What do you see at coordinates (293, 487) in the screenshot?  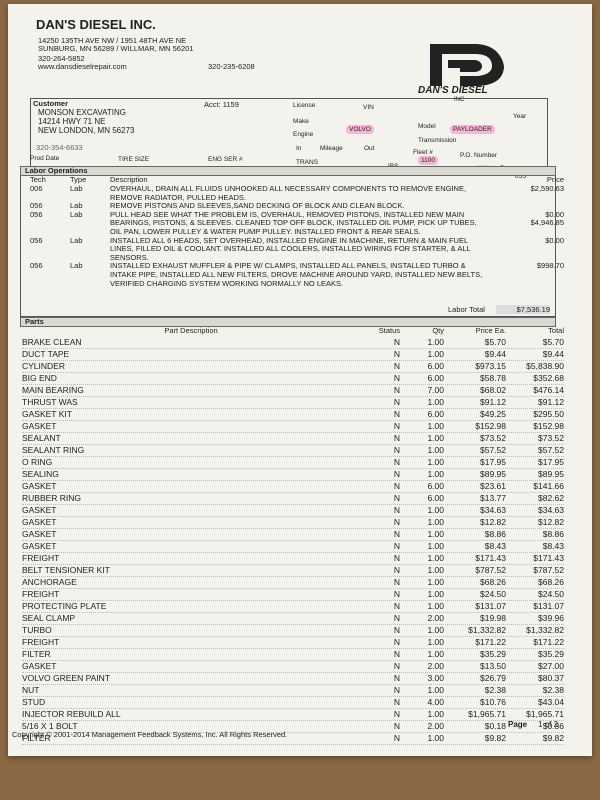 I see `part-row: GASKET N 6.00 $23.61 $141.66` at bounding box center [293, 487].